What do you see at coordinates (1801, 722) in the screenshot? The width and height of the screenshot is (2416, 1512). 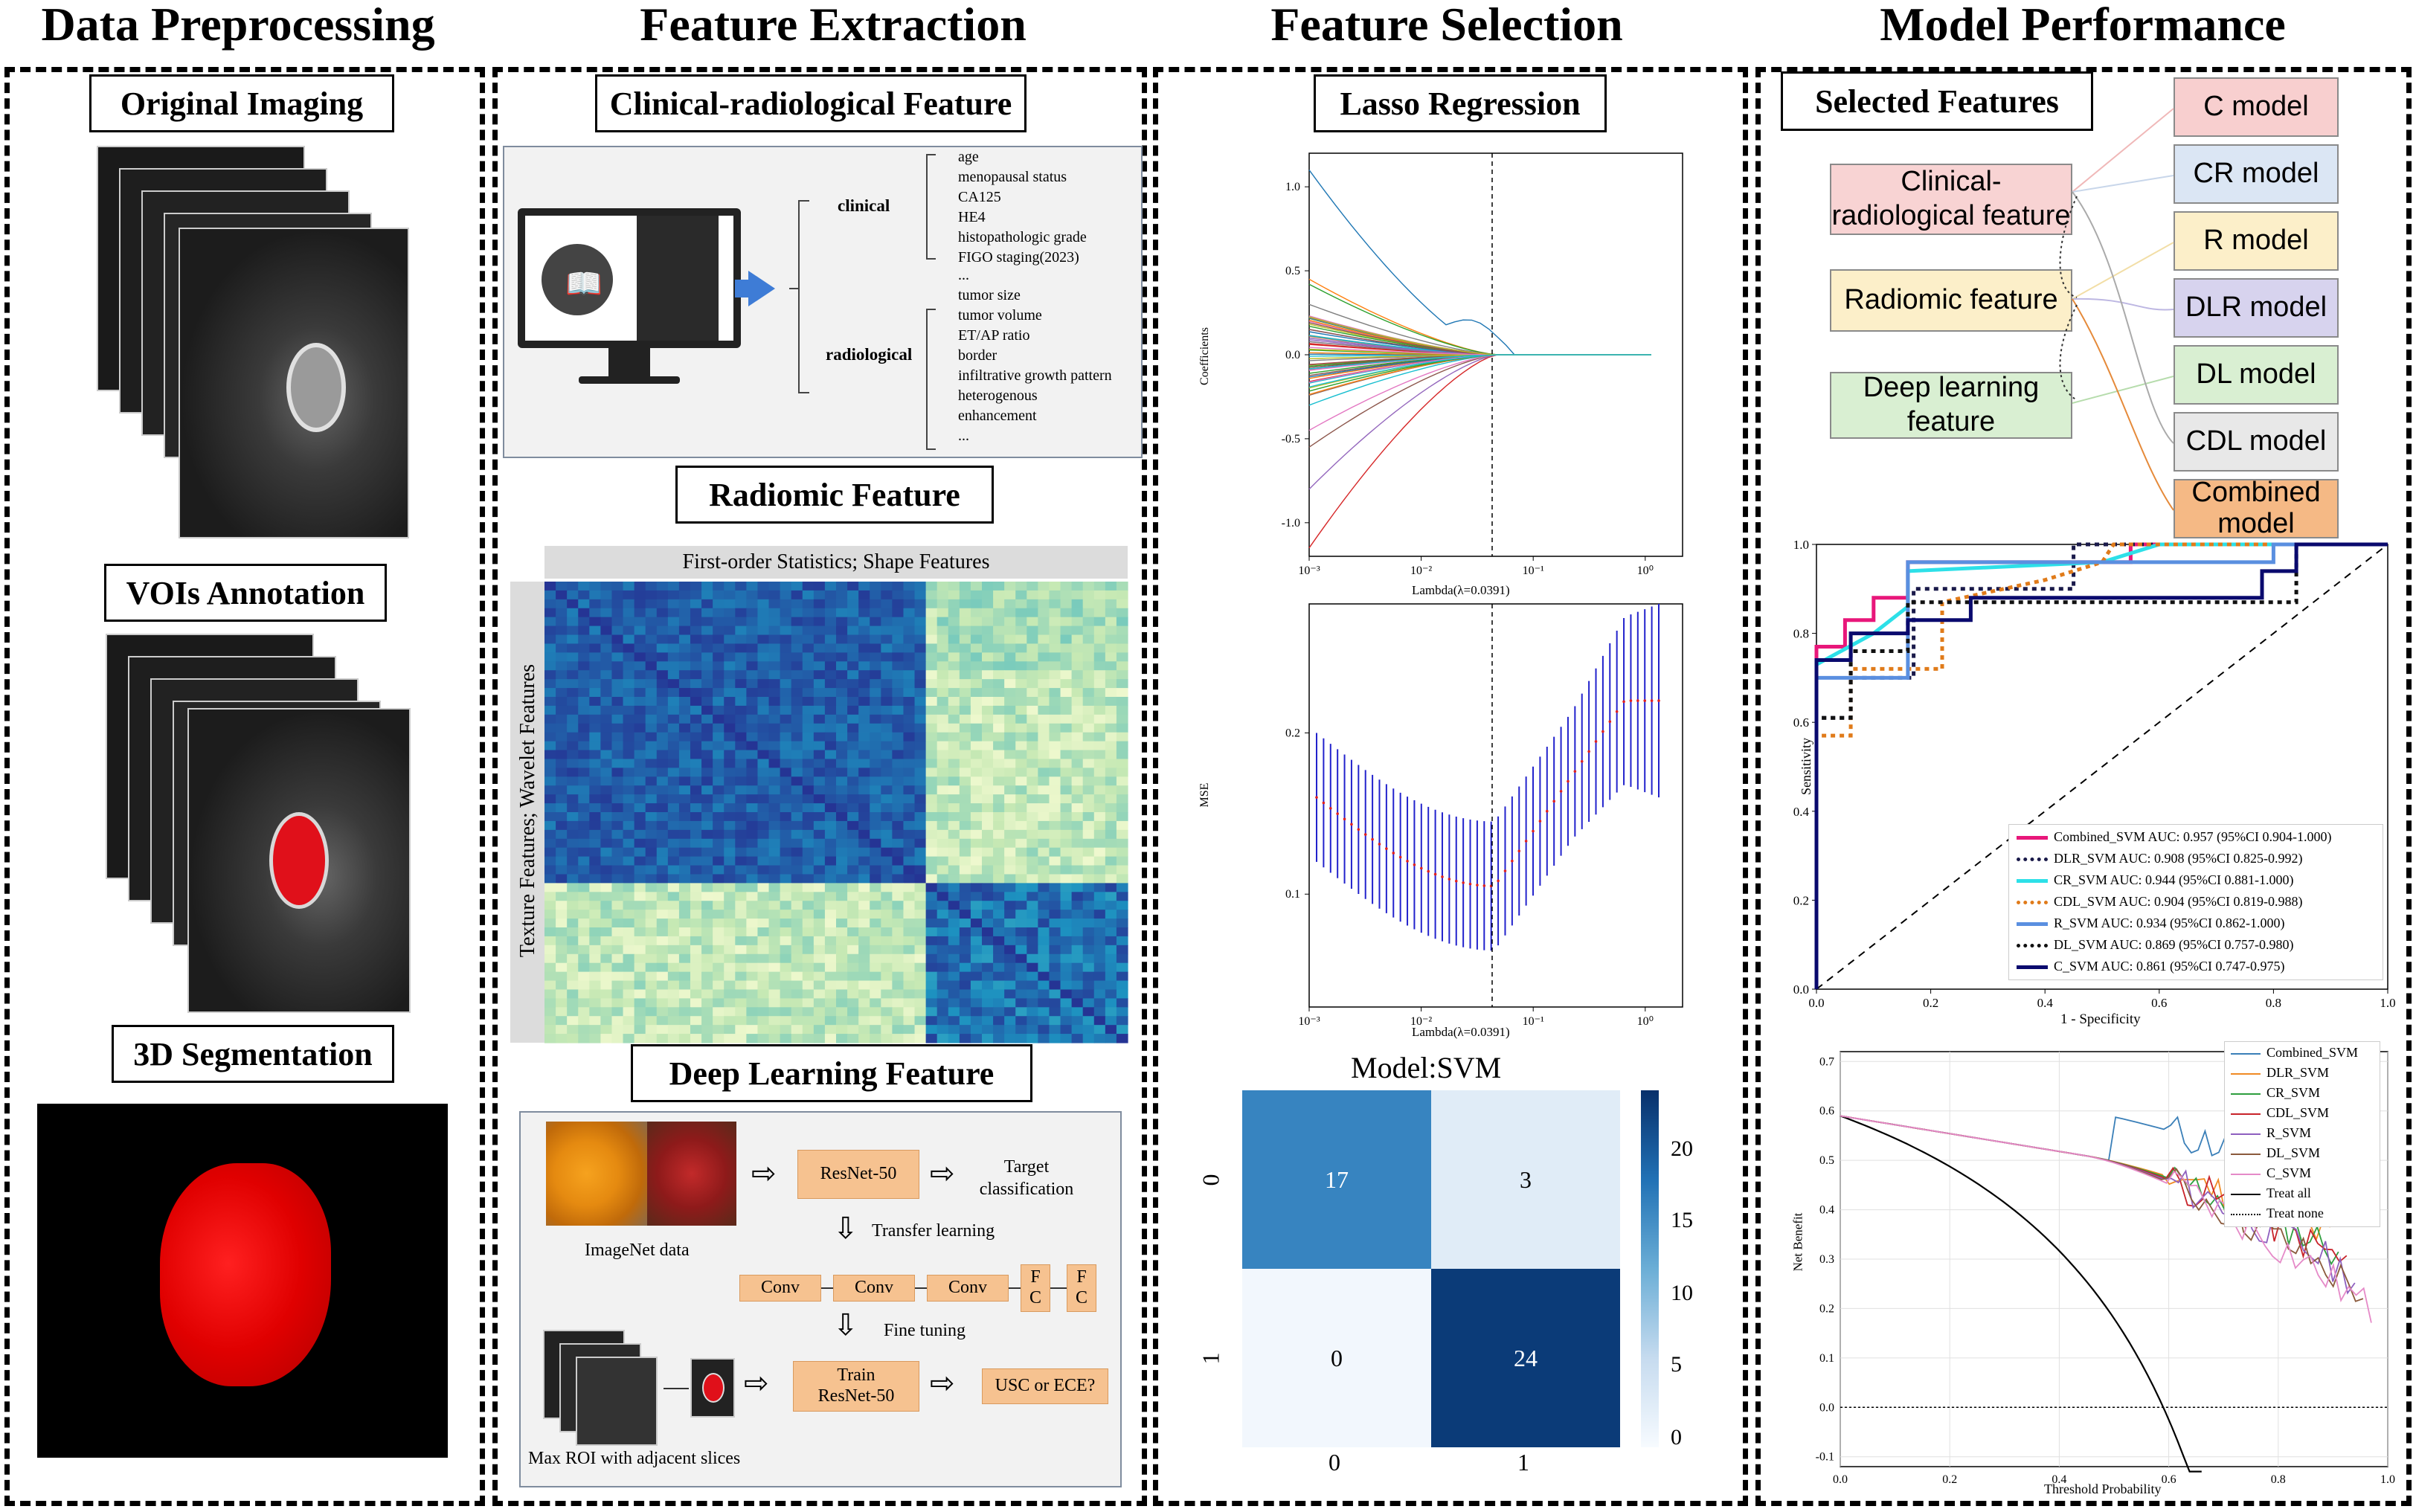 I see `tick-label: 0.6` at bounding box center [1801, 722].